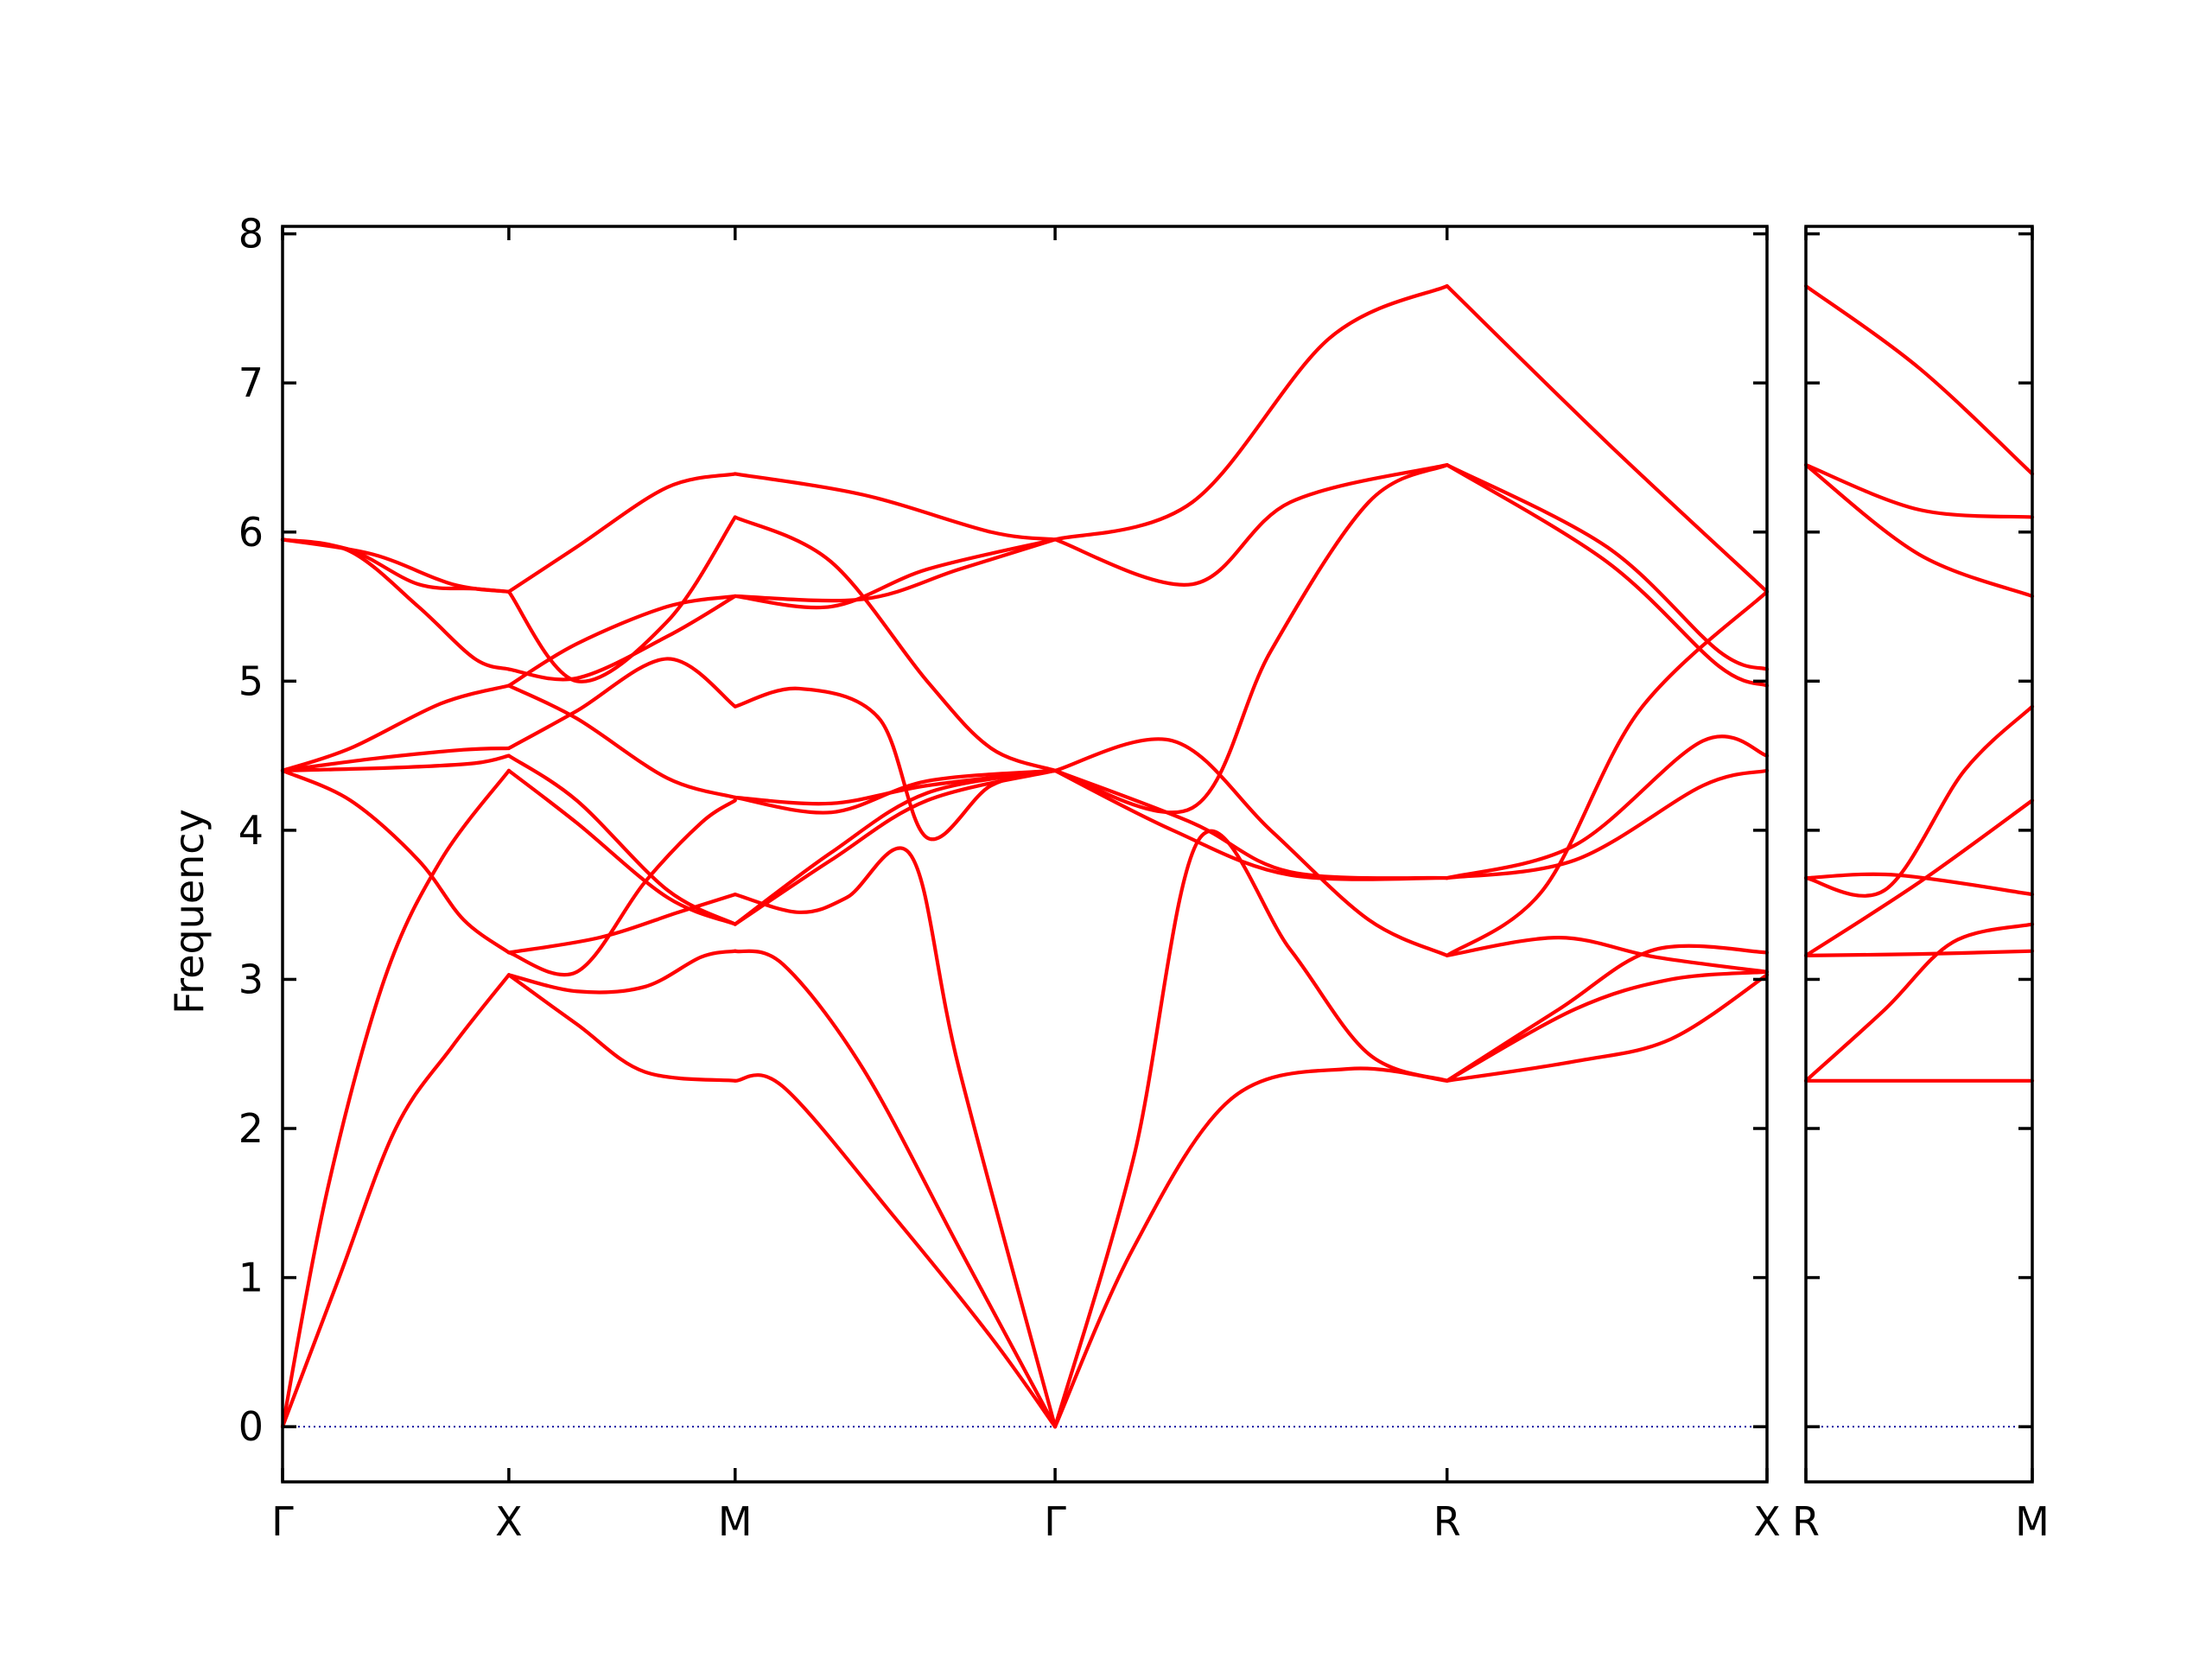  Describe the element at coordinates (1250, 525) in the screenshot. I see `band-line-Γ-R-7` at that location.